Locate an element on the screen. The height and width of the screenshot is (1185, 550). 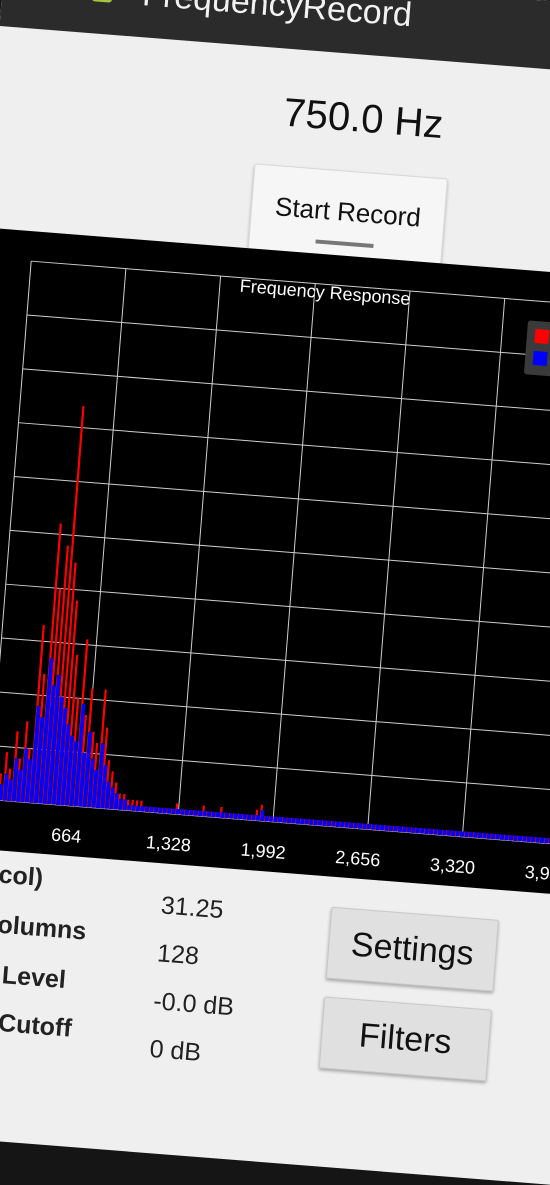
start-record-button: Start Record is located at coordinates (347, 214).